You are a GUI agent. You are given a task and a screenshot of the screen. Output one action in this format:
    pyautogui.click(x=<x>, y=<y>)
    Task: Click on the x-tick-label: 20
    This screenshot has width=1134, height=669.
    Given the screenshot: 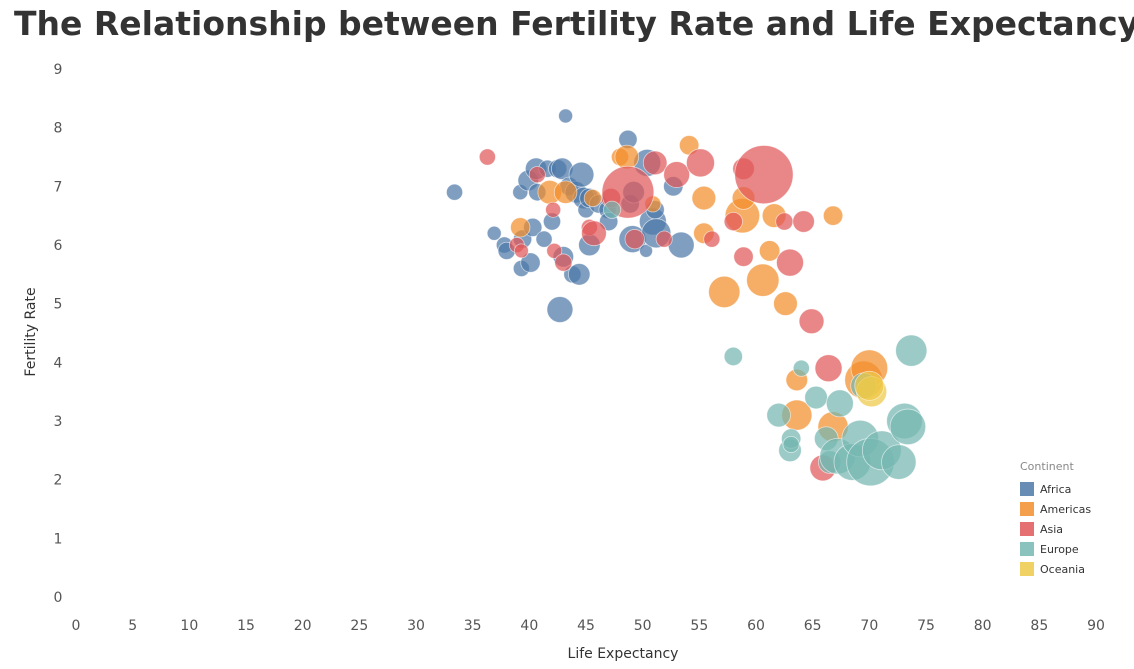 What is the action you would take?
    pyautogui.click(x=303, y=626)
    